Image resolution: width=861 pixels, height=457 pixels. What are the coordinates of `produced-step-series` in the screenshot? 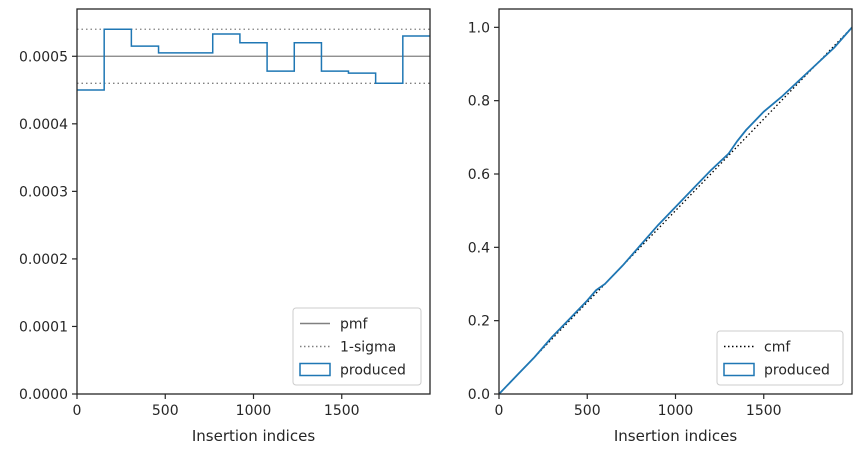 It's located at (253, 59).